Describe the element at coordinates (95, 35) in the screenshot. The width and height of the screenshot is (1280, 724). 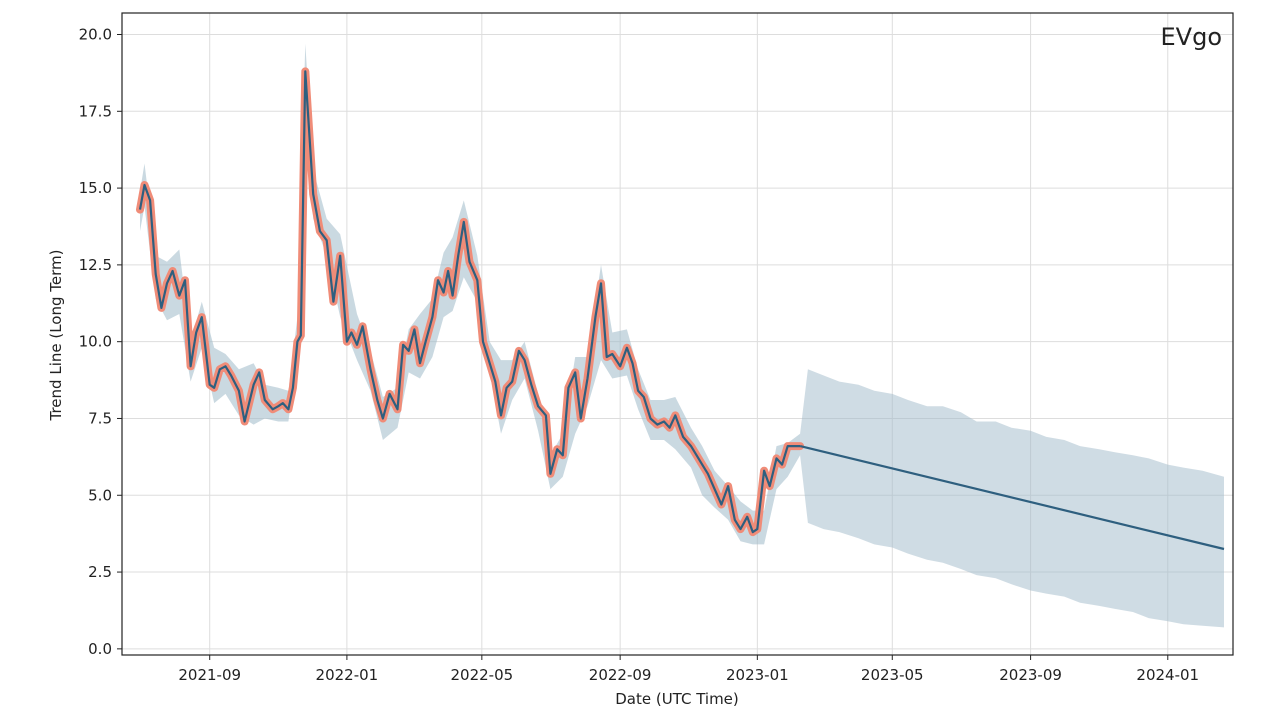
I see `y-tick-label: 20.0` at that location.